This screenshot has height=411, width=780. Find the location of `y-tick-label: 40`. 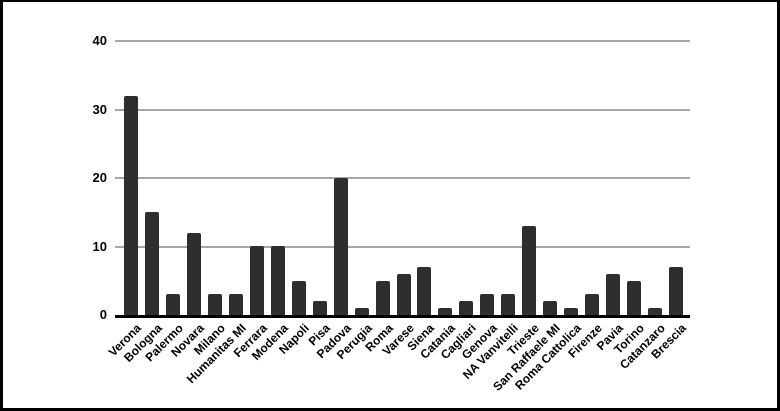

y-tick-label: 40 is located at coordinates (99, 40).